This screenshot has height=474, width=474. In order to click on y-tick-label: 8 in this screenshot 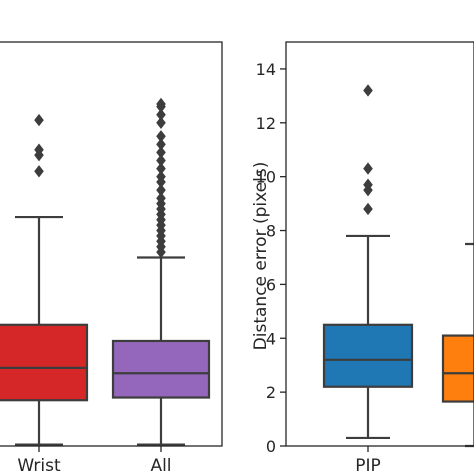, I will do `click(271, 231)`.